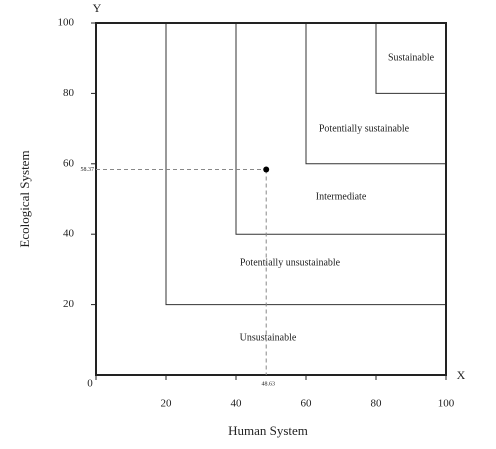  Describe the element at coordinates (90, 384) in the screenshot. I see `x-tick-label: 0` at that location.